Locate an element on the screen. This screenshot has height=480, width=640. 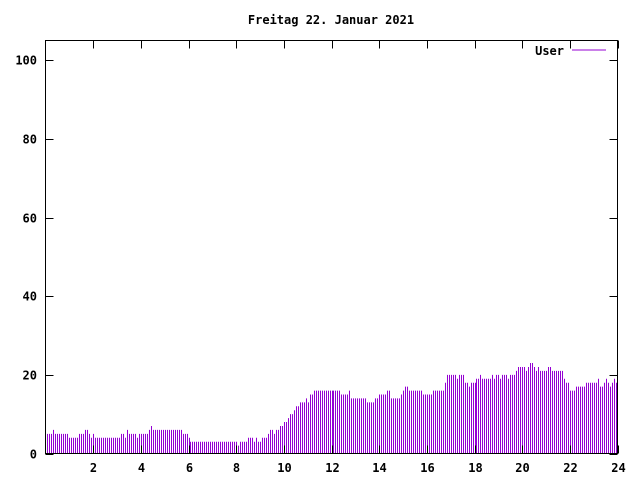
x-tick-label: 6 is located at coordinates (189, 468).